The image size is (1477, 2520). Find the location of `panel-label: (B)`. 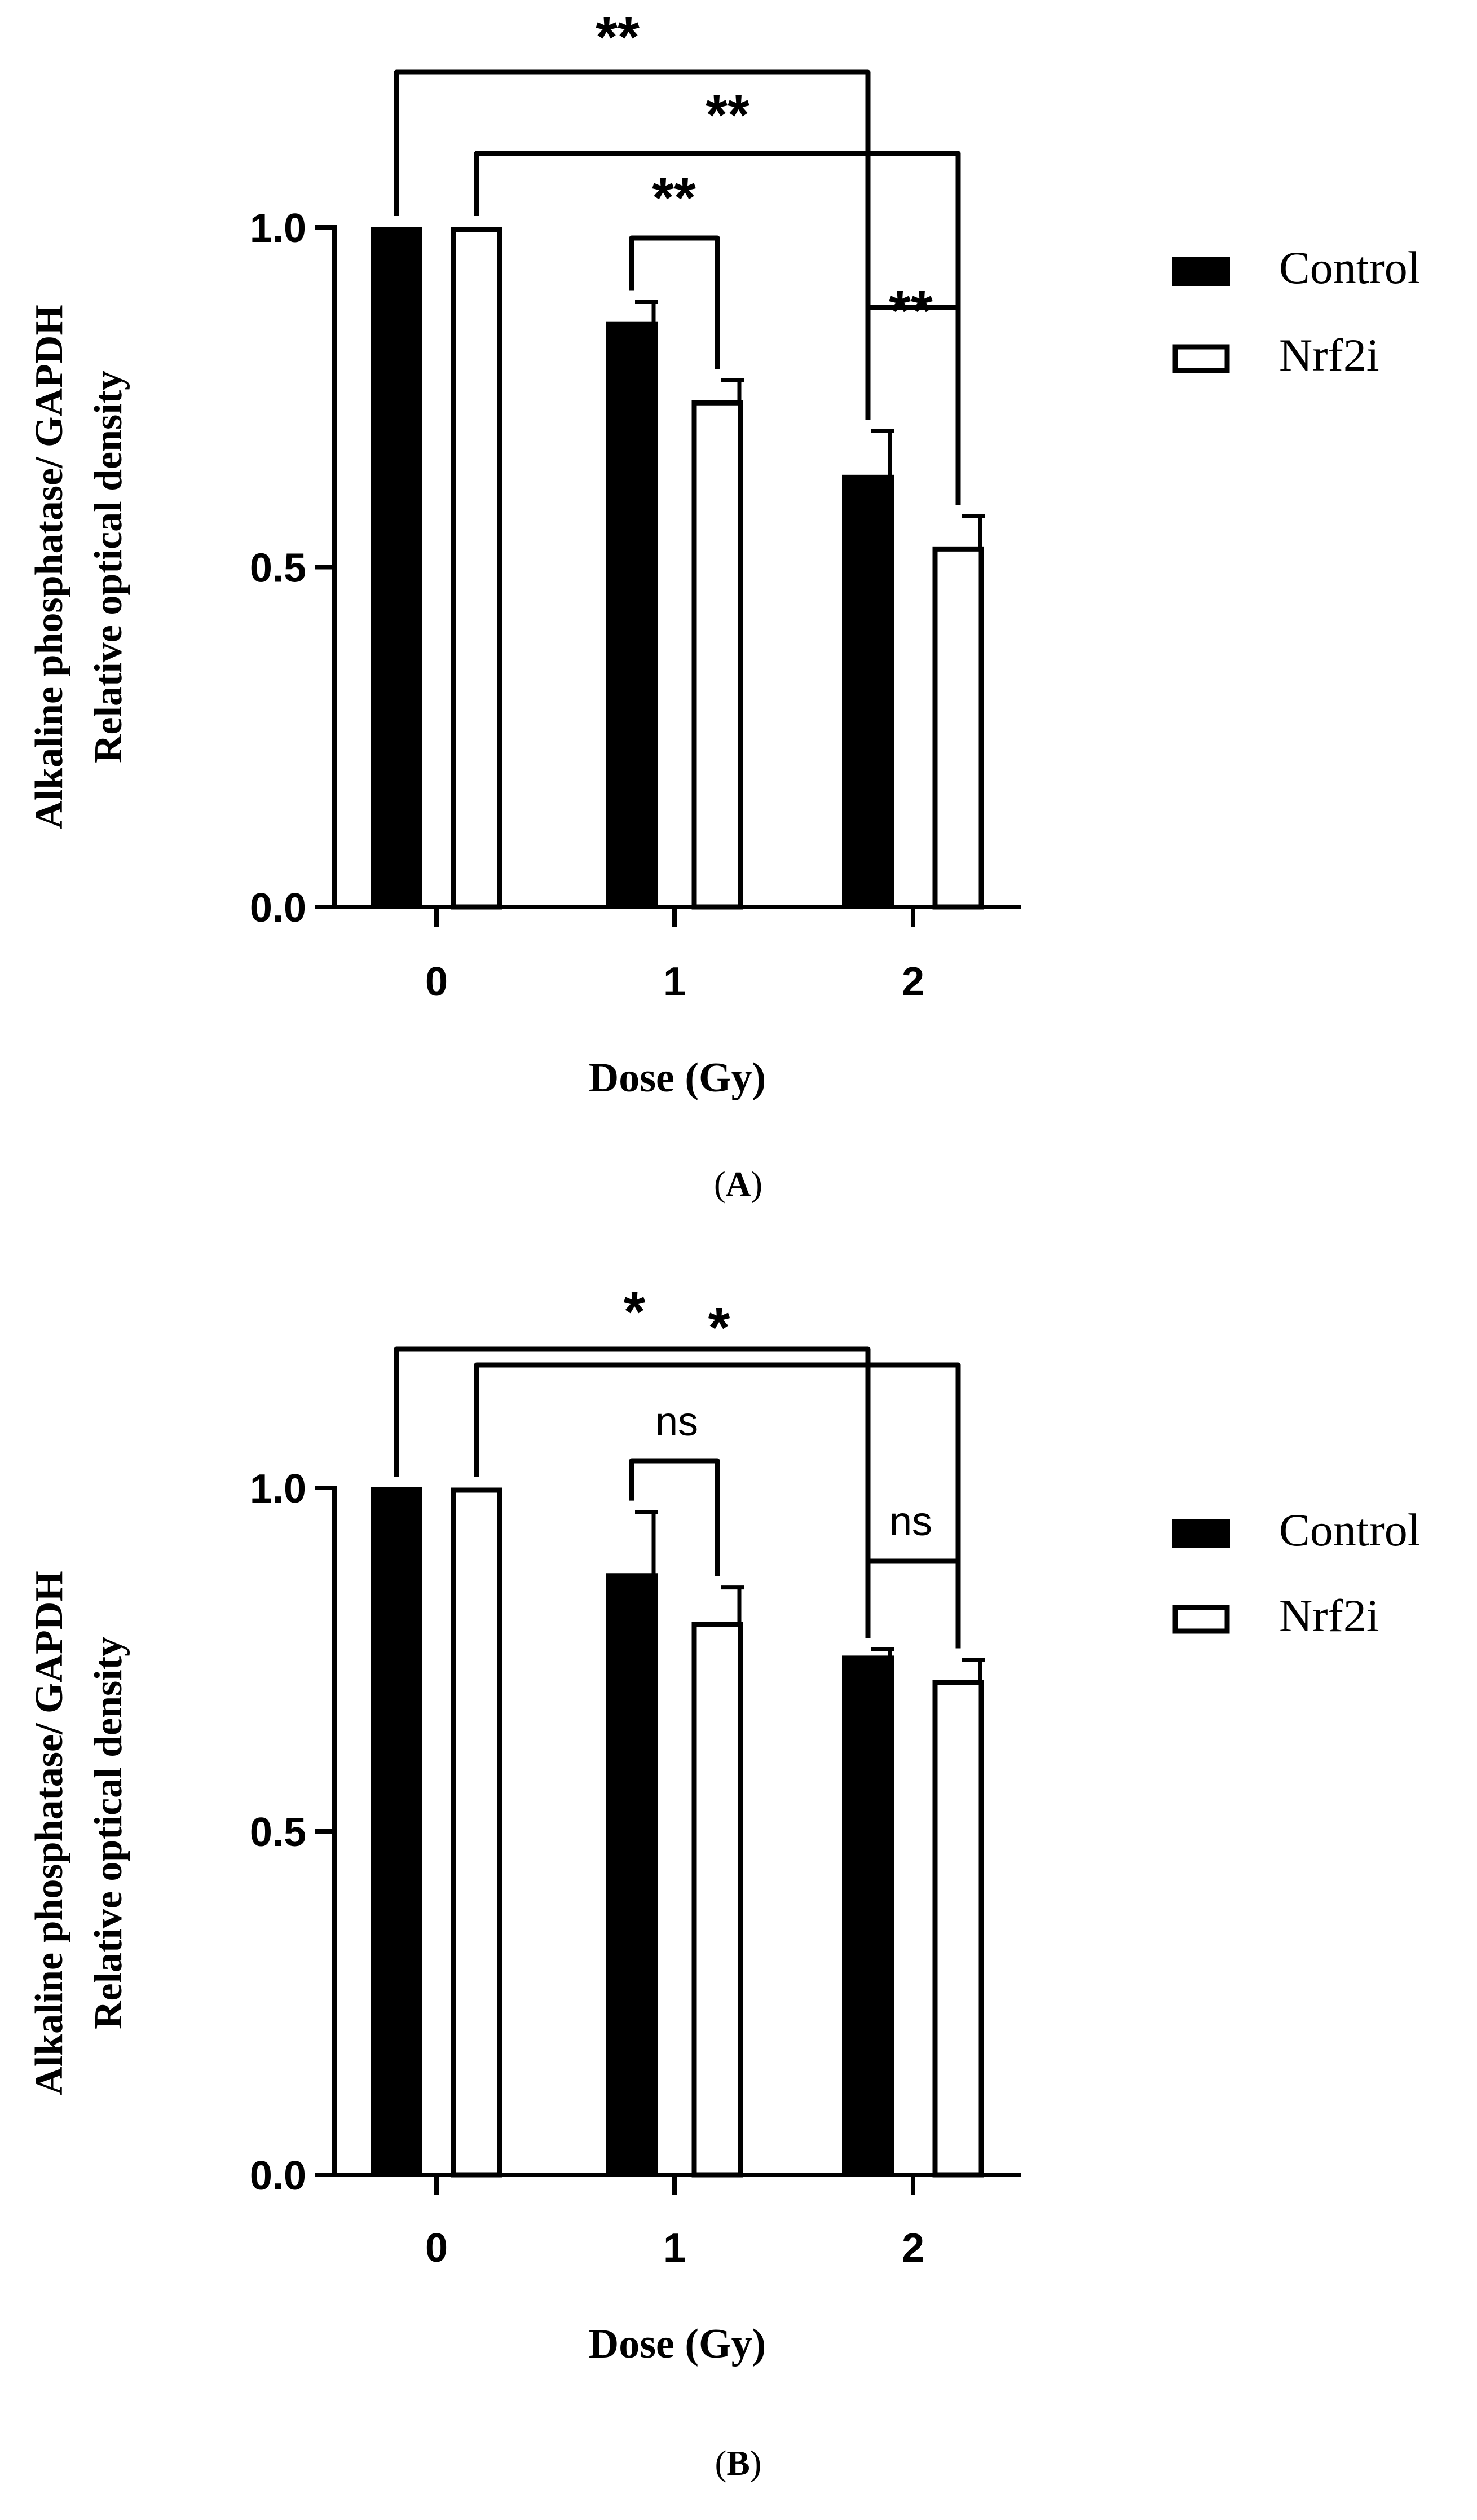

panel-label: (B) is located at coordinates (738, 2463).